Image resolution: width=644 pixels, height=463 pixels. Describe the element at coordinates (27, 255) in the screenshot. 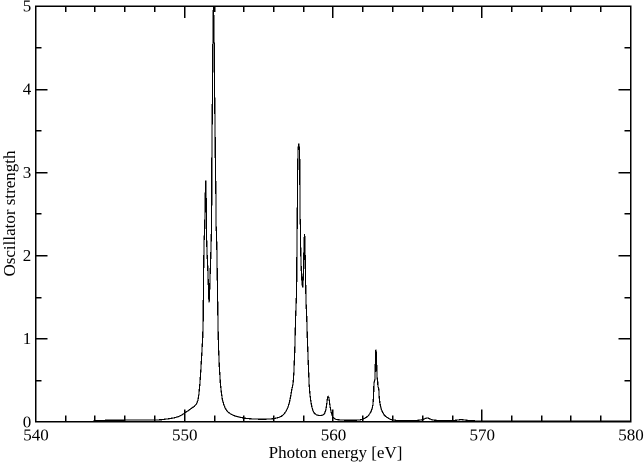

I see `svg-text: 2` at that location.